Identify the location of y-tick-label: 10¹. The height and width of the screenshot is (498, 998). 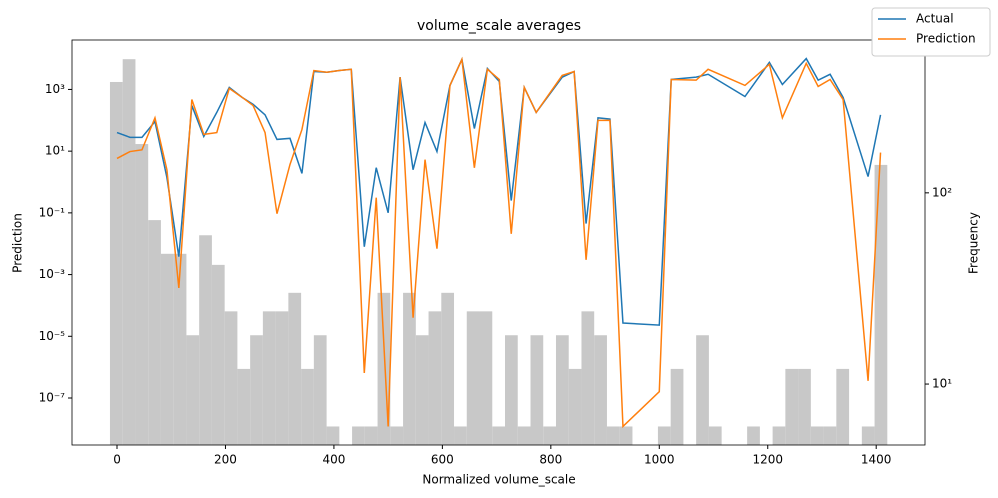
(55, 151).